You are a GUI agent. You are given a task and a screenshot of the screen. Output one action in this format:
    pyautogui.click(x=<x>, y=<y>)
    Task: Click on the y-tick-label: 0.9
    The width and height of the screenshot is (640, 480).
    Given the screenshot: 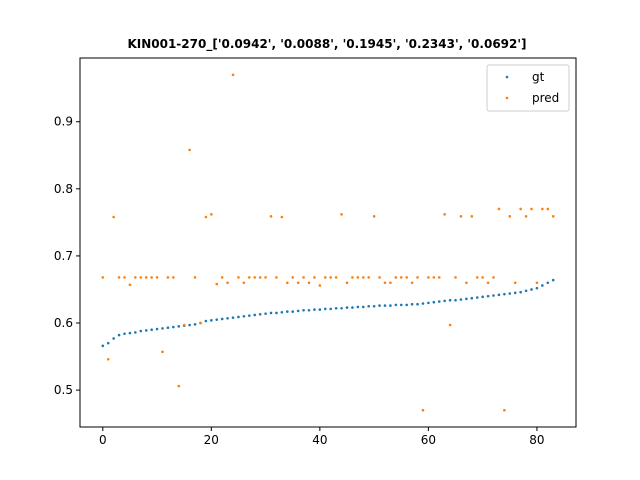 What is the action you would take?
    pyautogui.click(x=63, y=122)
    